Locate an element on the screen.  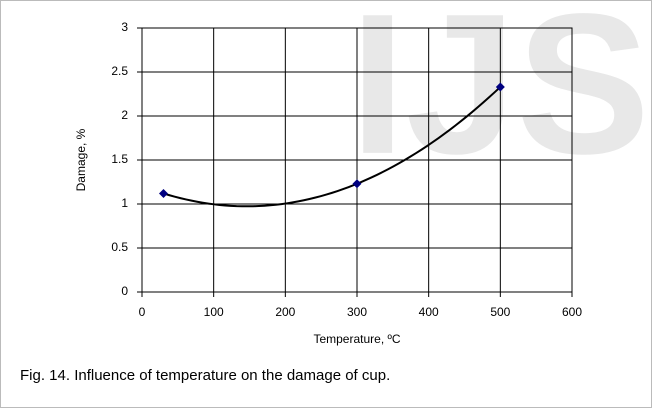
y-tick-label: 3 is located at coordinates (124, 27).